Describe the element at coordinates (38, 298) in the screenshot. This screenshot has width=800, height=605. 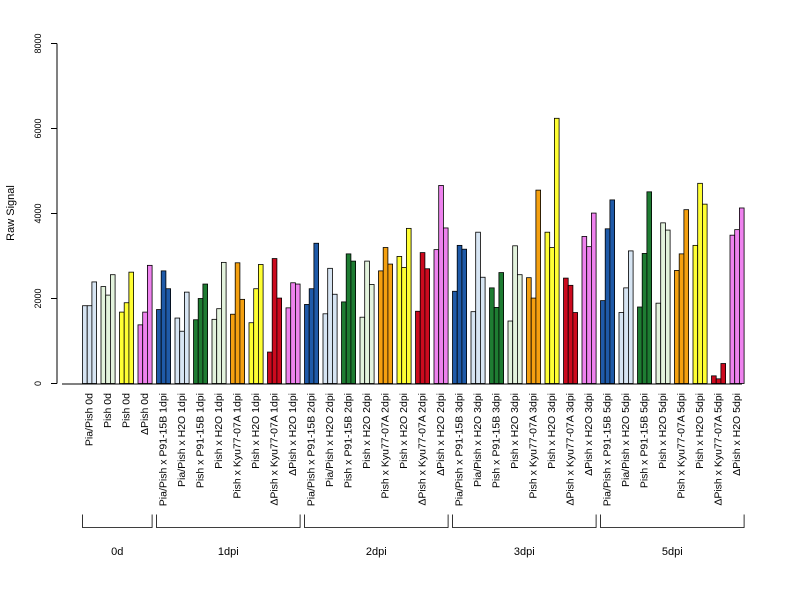
I see `y-tick-label: 2000` at that location.